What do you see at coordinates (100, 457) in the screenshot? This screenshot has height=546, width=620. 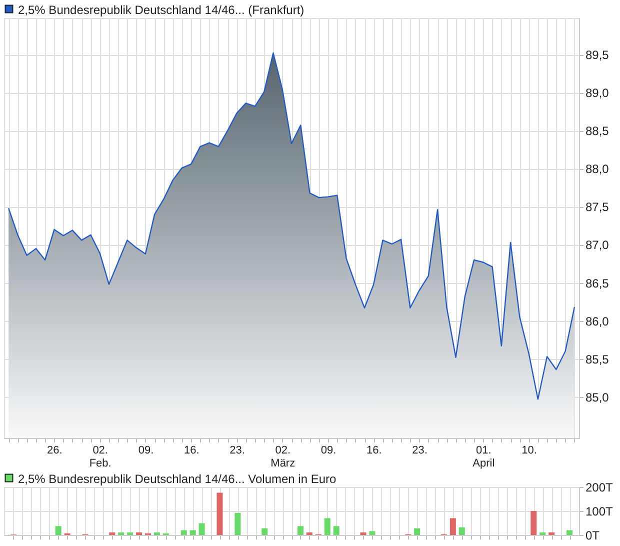 I see `x-tick-label: 02. Feb.` at bounding box center [100, 457].